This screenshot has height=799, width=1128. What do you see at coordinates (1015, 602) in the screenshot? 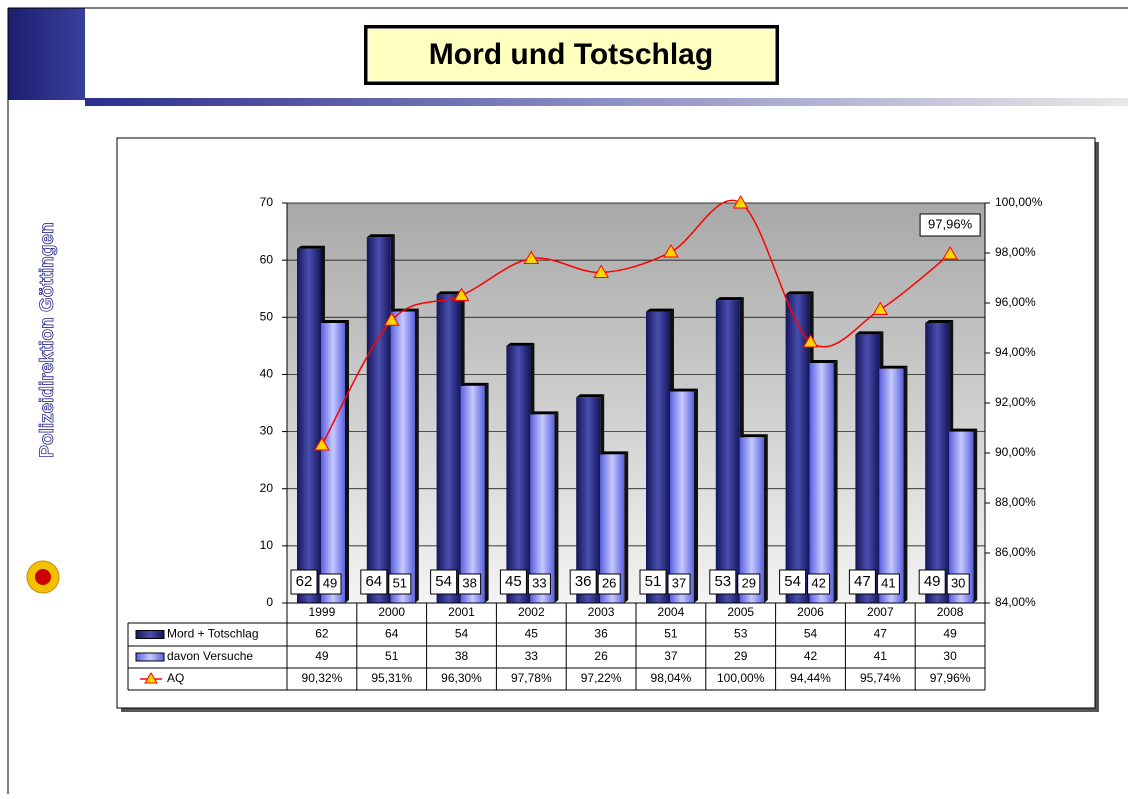
I see `y2-tick-label: 84,00%` at bounding box center [1015, 602].